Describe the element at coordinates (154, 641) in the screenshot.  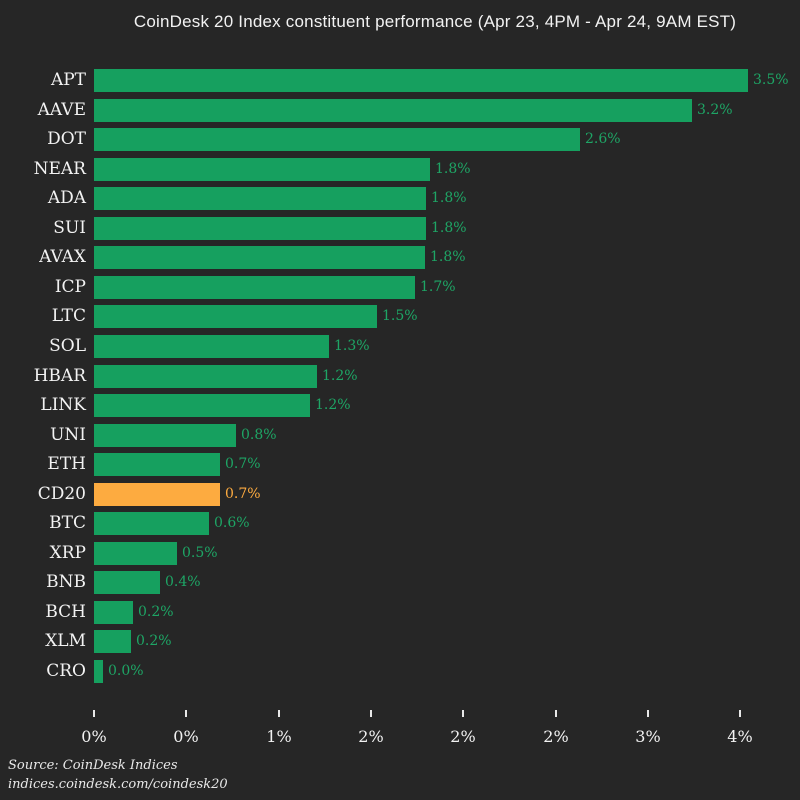
I see `value-label-xlm: 0.2%` at that location.